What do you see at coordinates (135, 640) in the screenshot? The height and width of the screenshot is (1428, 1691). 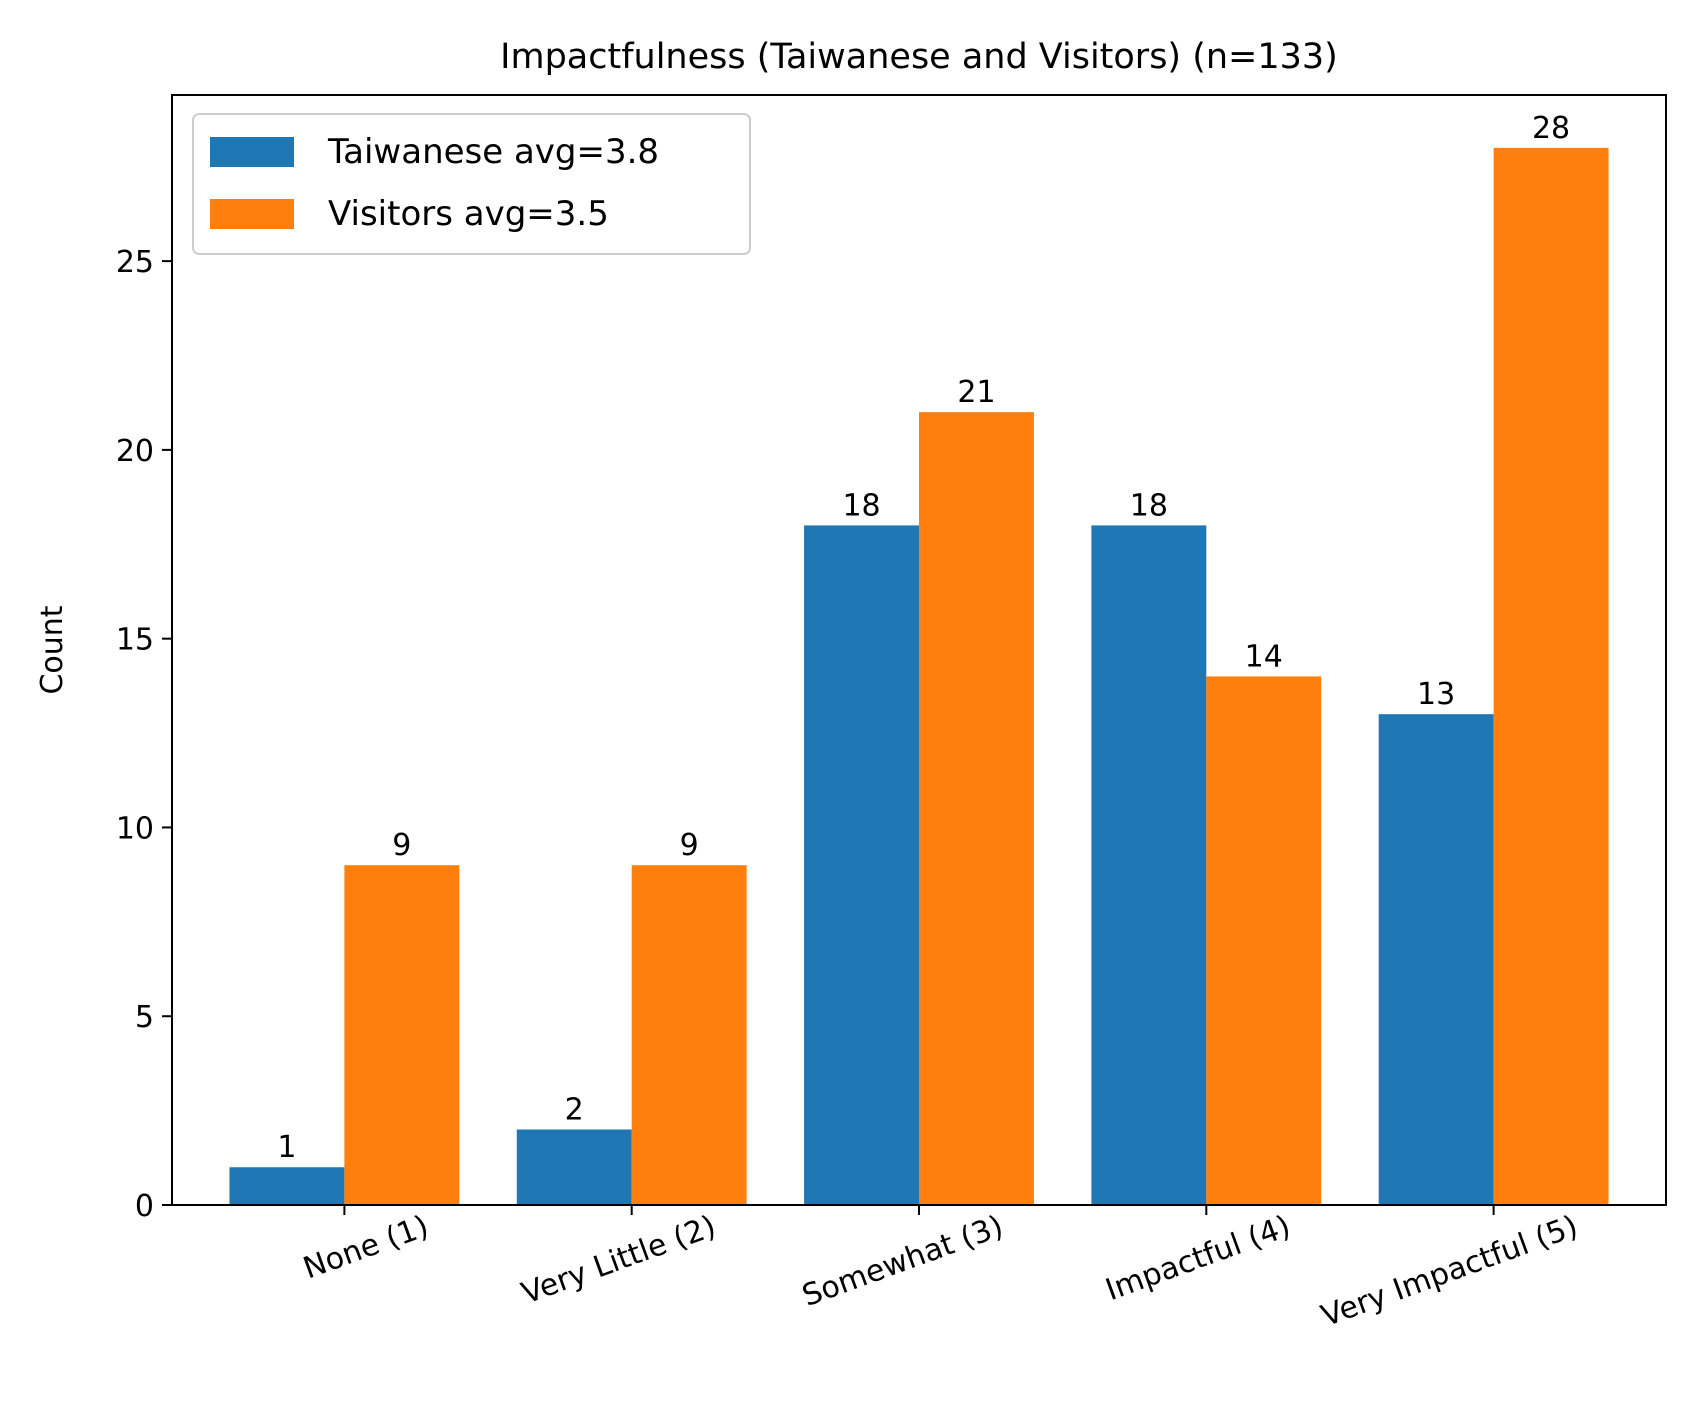 I see `y-tick-label: 15` at bounding box center [135, 640].